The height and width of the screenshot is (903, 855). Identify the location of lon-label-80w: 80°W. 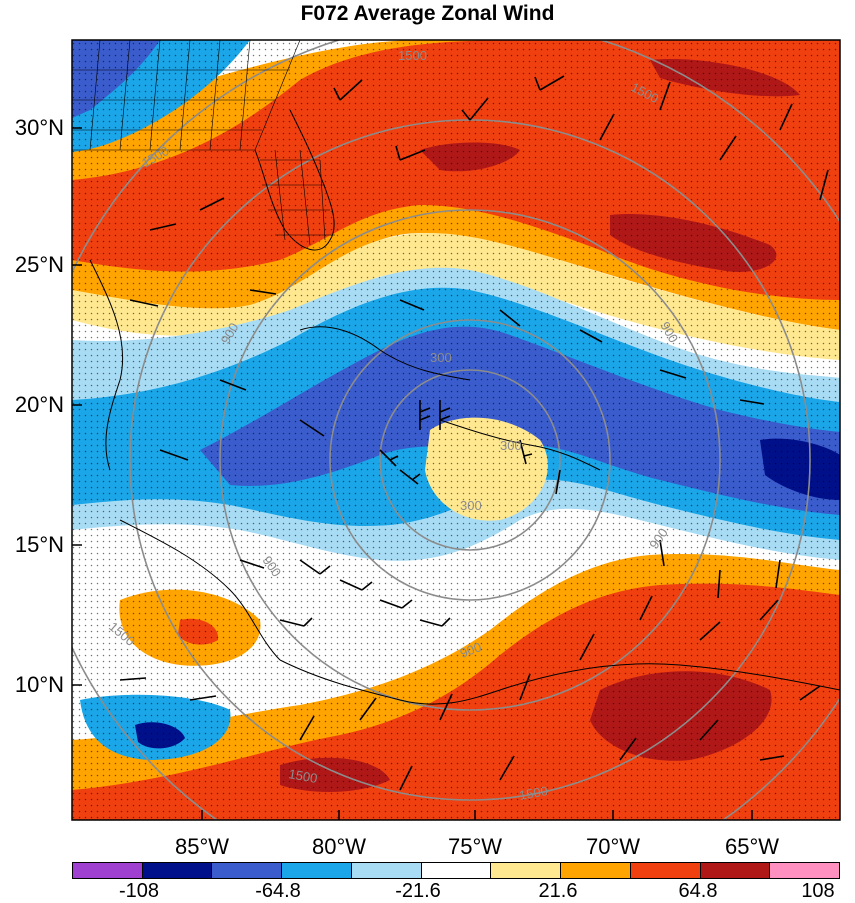
(339, 846).